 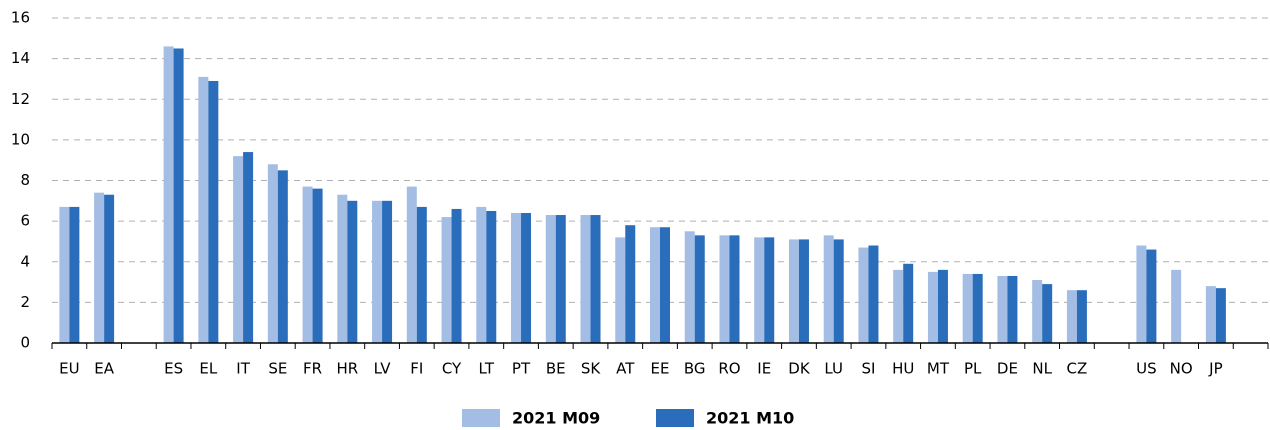 I want to click on x-tick-label: NL, so click(x=1042, y=369).